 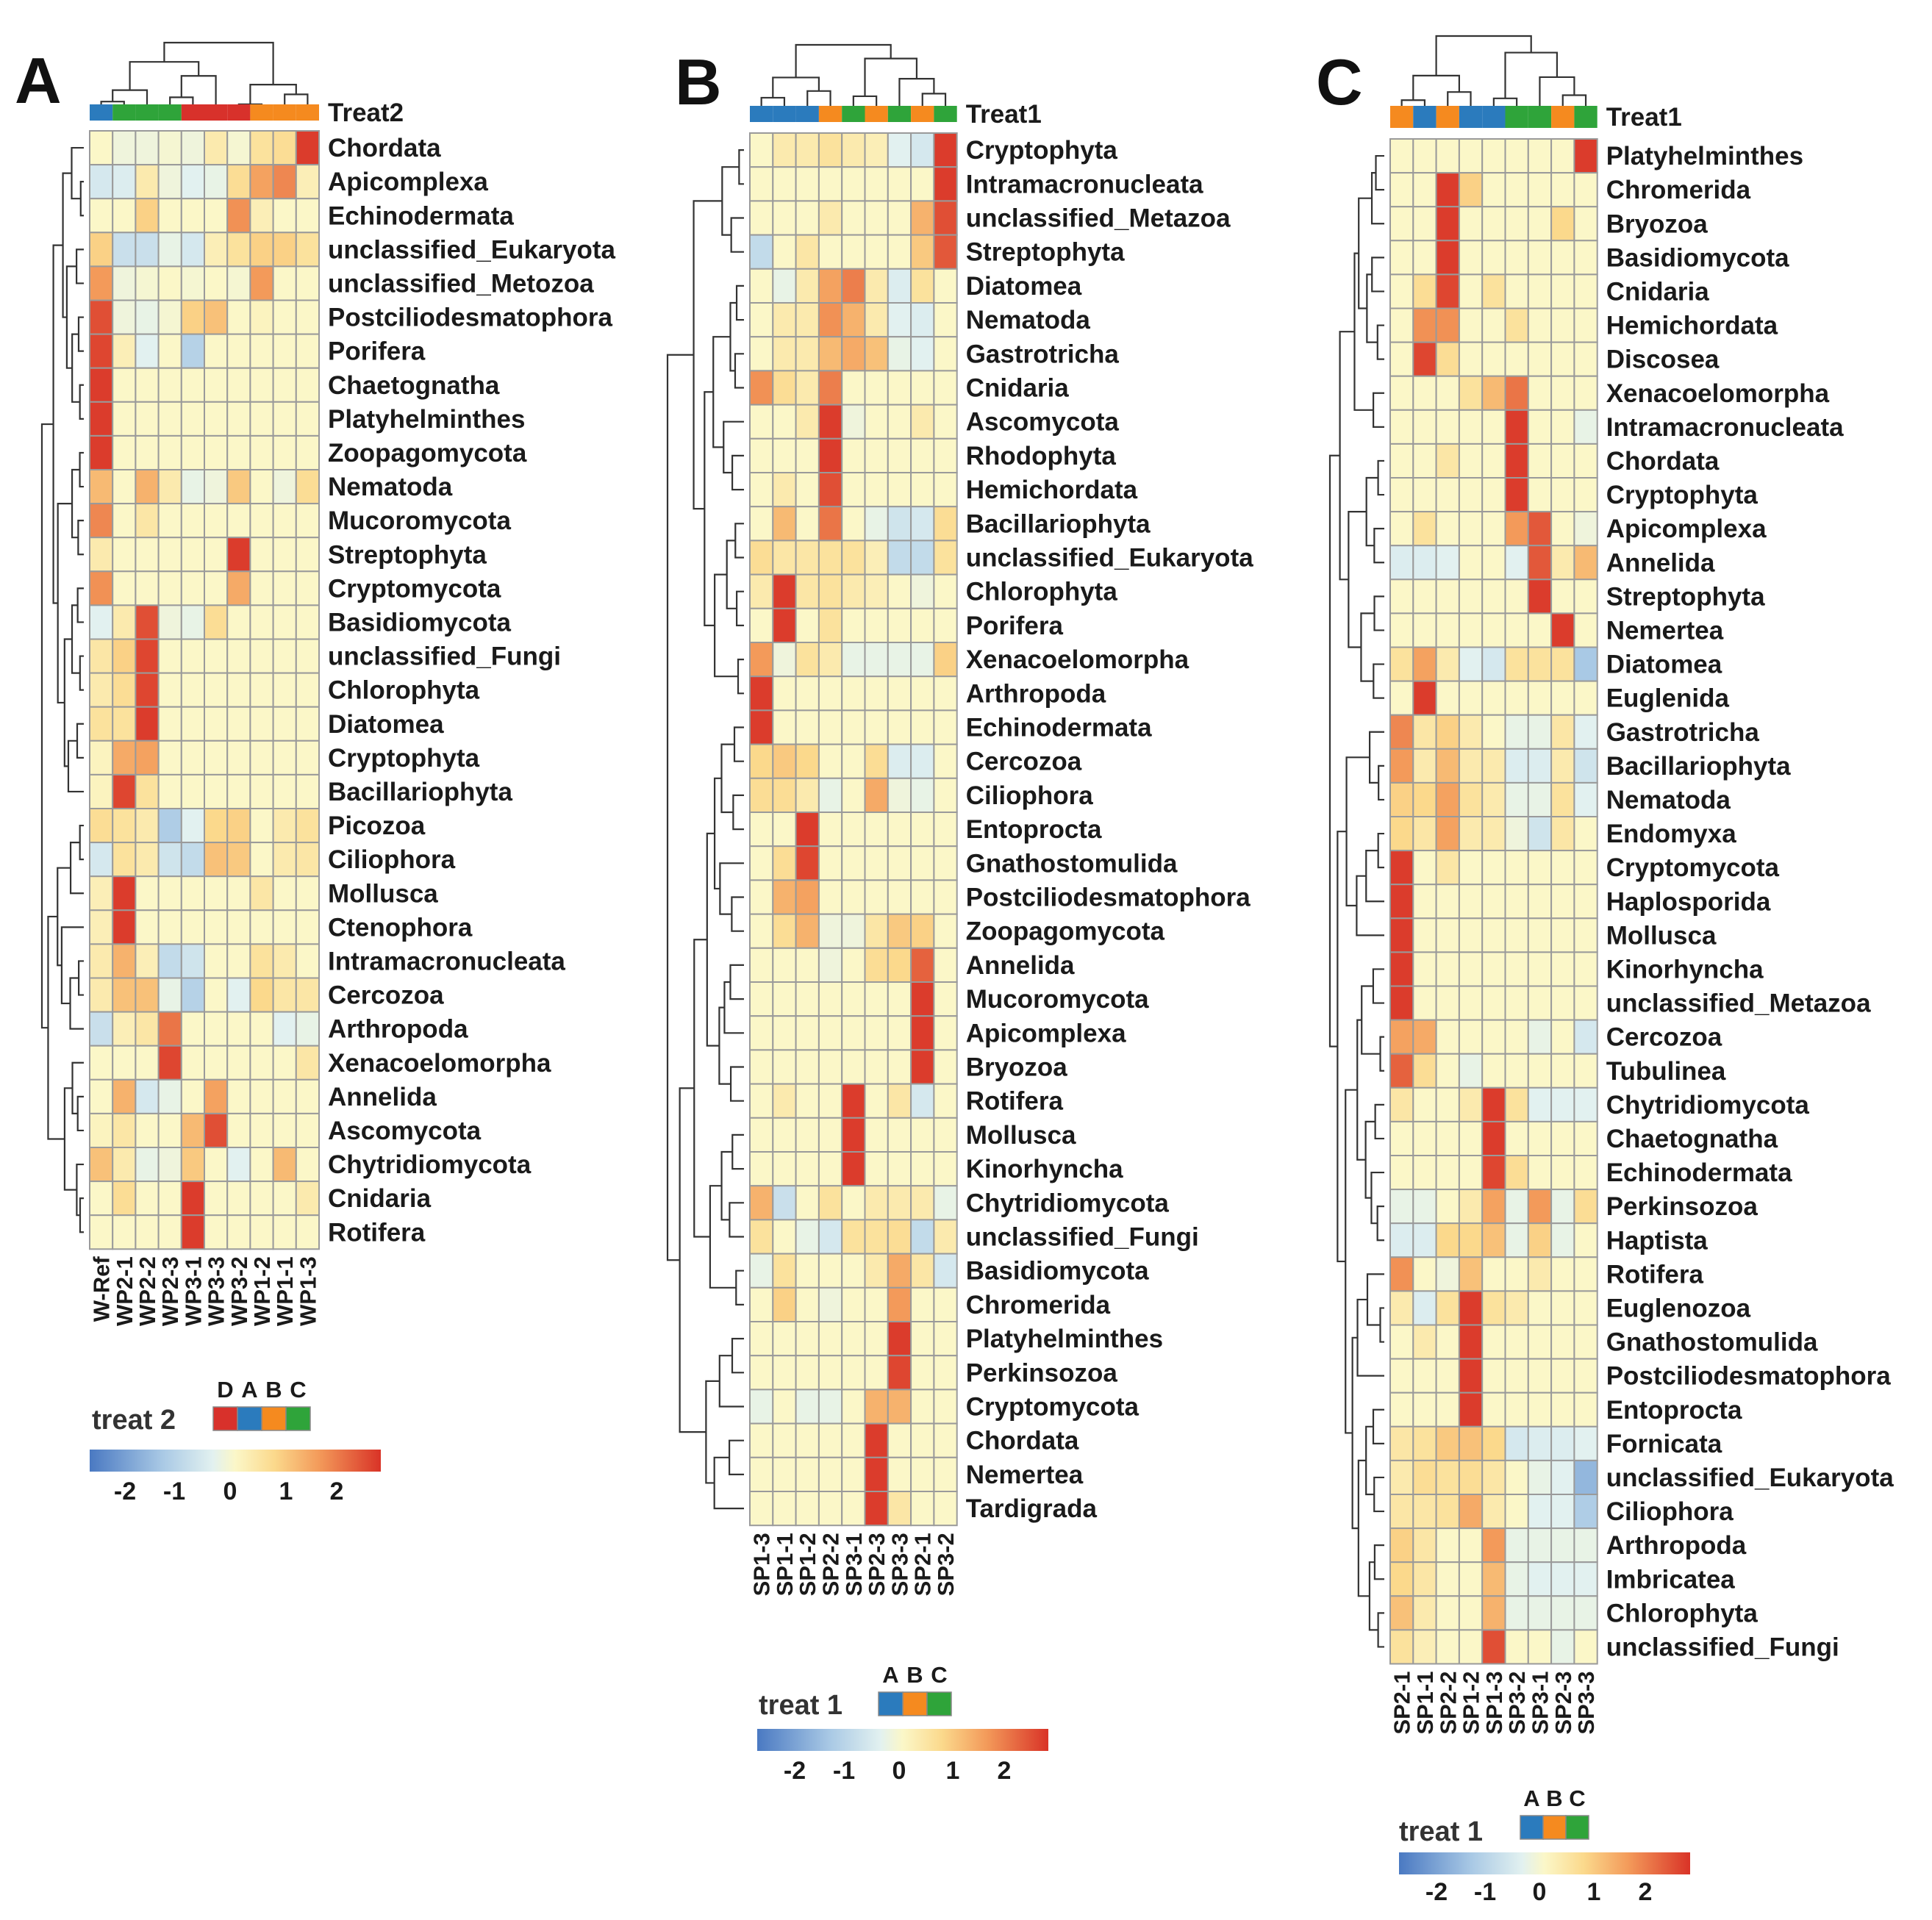 What do you see at coordinates (380, 1198) in the screenshot?
I see `panel-A-row-label: Cnidaria` at bounding box center [380, 1198].